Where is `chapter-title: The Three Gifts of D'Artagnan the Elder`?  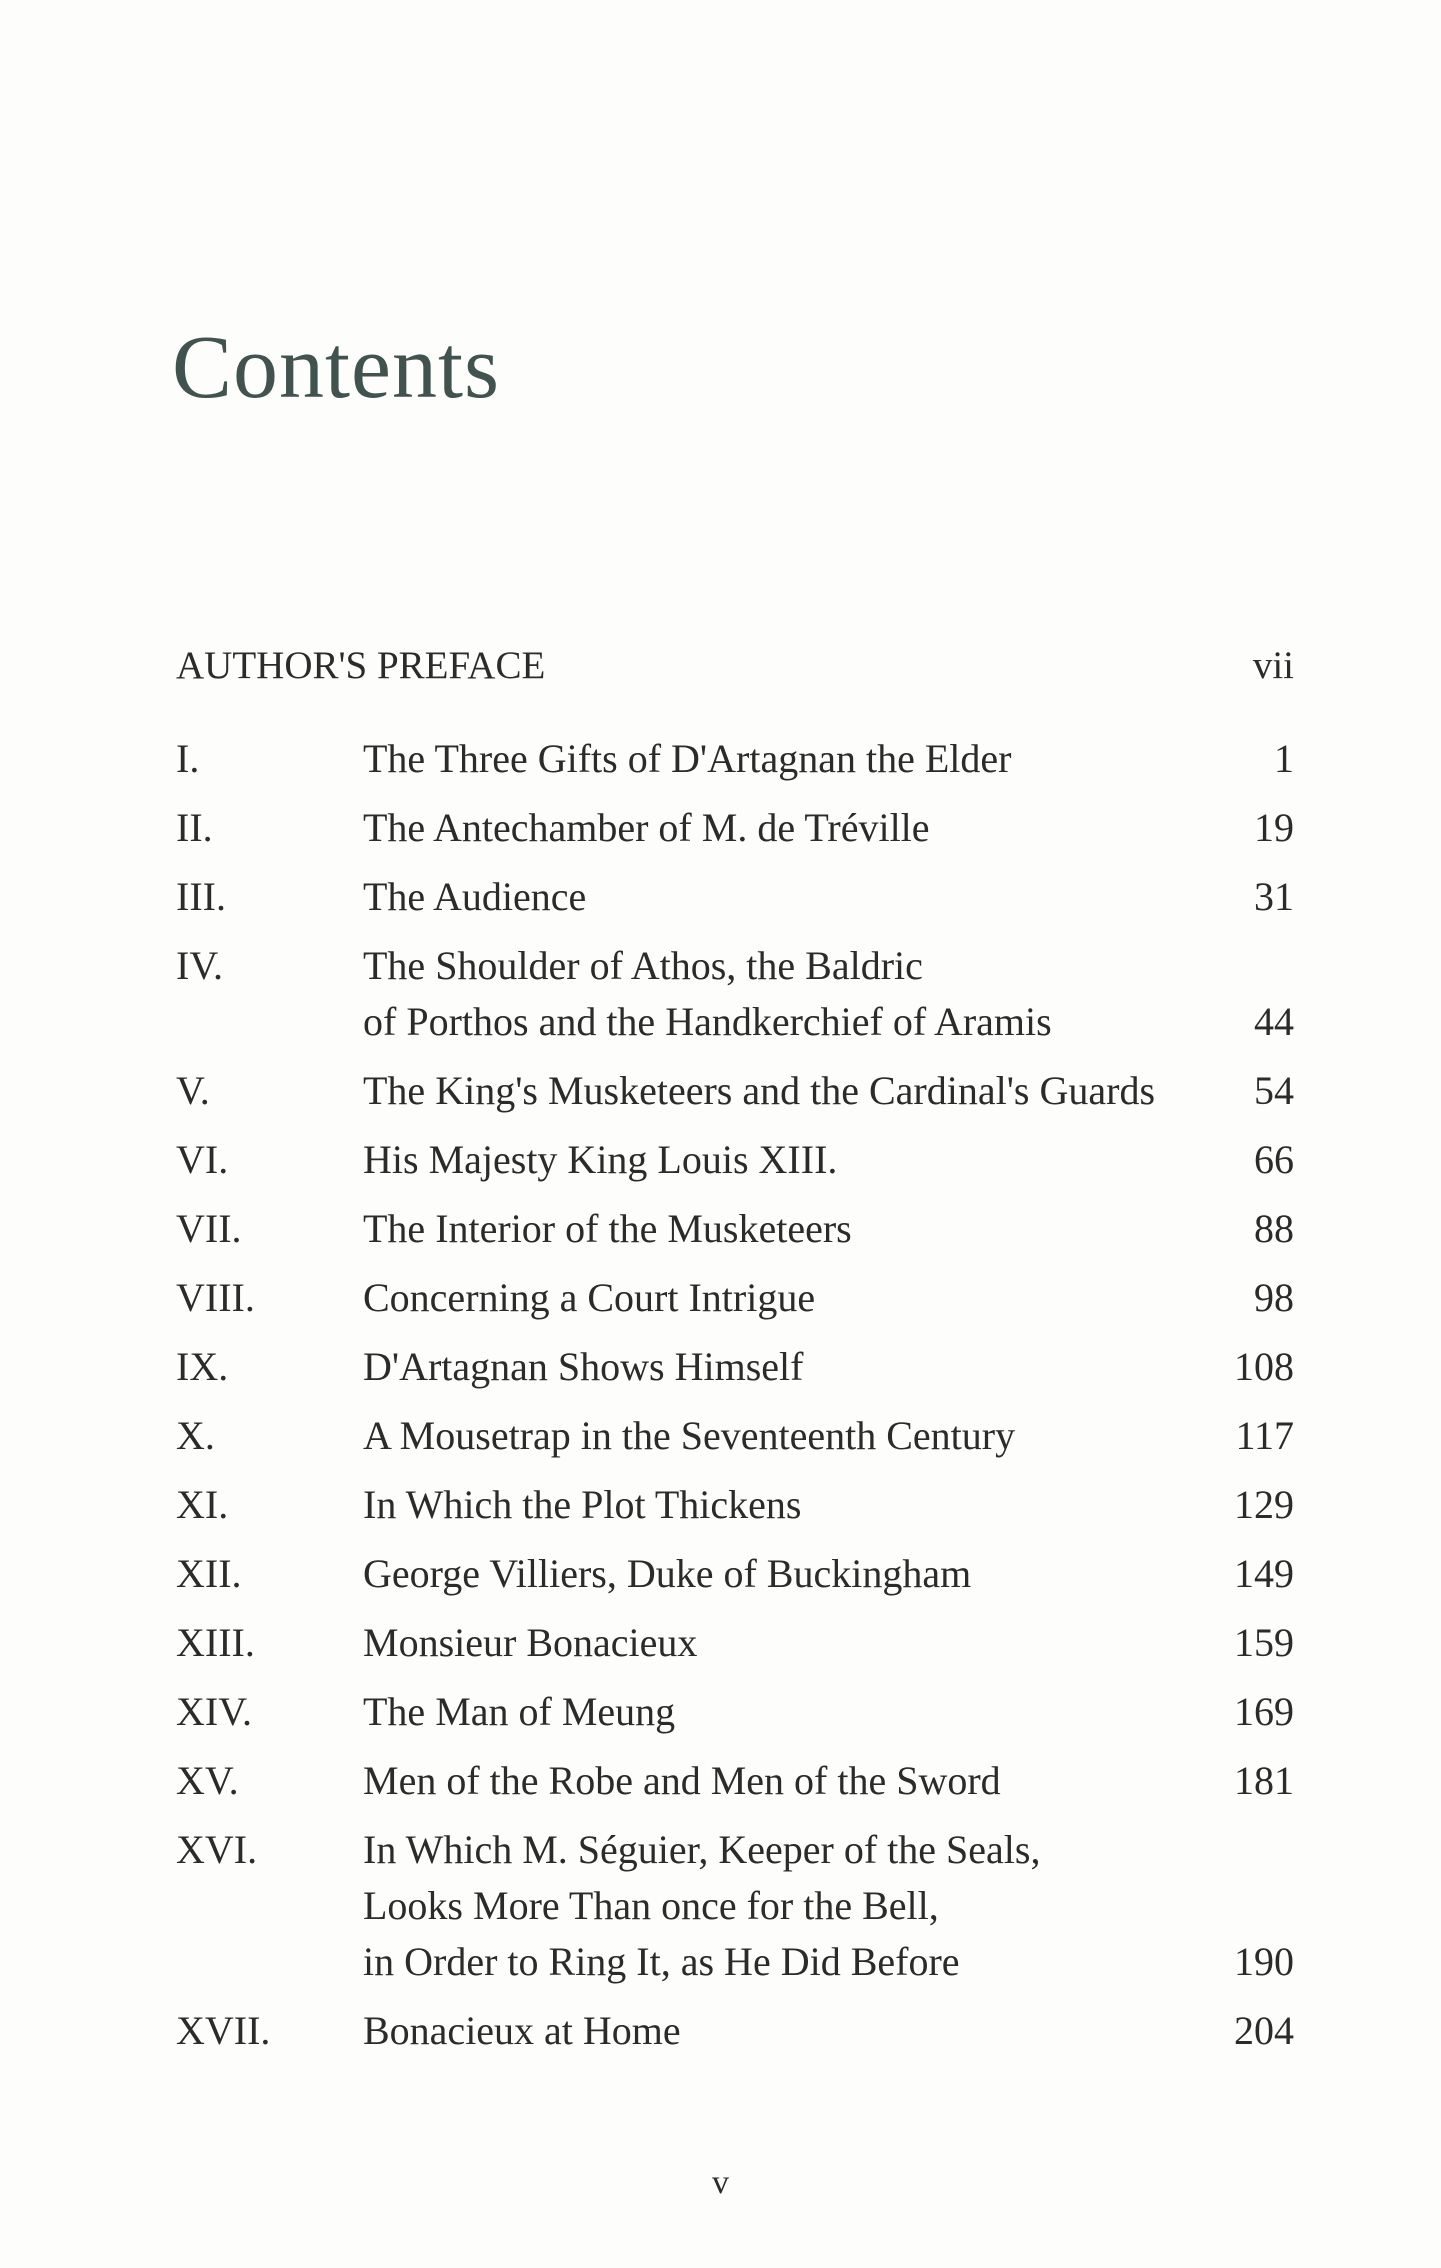
chapter-title: The Three Gifts of D'Artagnan the Elder is located at coordinates (687, 758).